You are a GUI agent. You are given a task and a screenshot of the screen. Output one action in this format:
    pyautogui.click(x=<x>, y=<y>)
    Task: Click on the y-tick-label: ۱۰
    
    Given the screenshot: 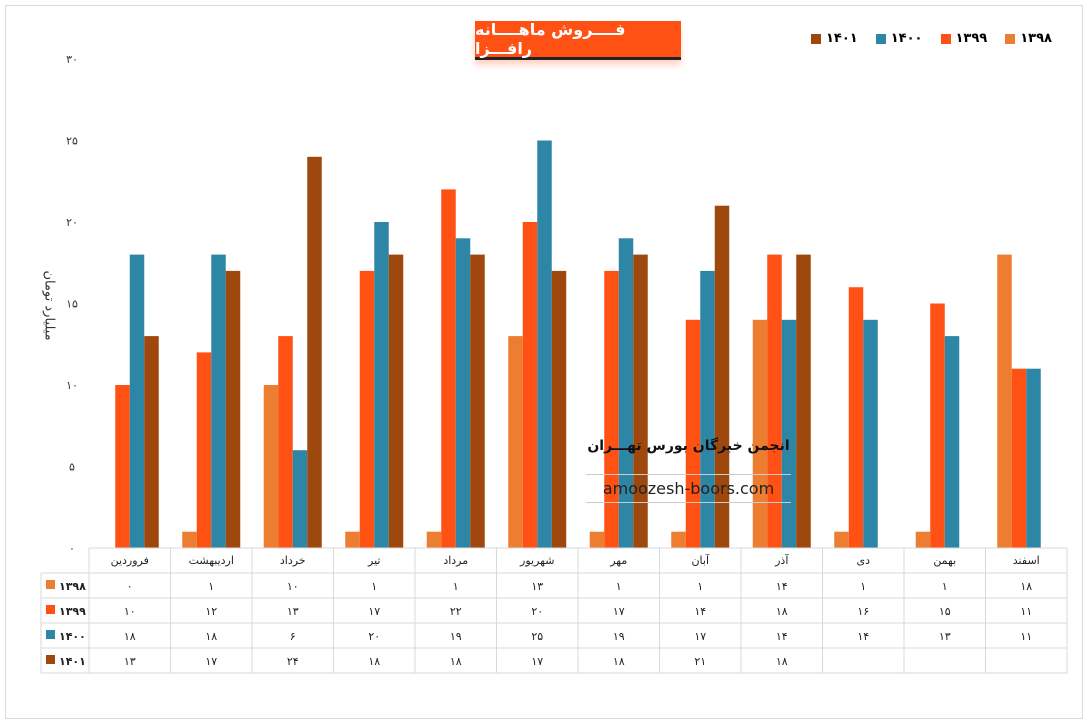 What is the action you would take?
    pyautogui.click(x=72, y=385)
    